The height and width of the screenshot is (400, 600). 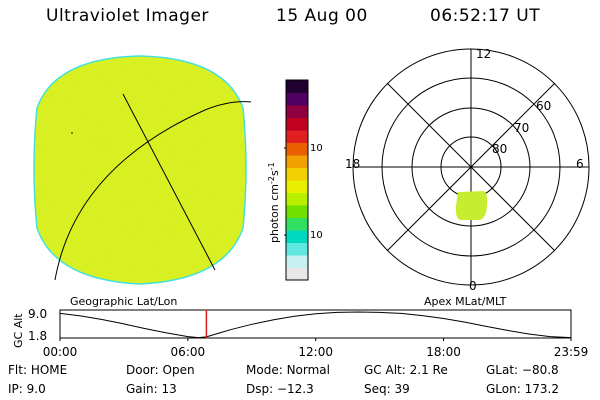 What do you see at coordinates (151, 389) in the screenshot?
I see `gain-status: Gain: 13` at bounding box center [151, 389].